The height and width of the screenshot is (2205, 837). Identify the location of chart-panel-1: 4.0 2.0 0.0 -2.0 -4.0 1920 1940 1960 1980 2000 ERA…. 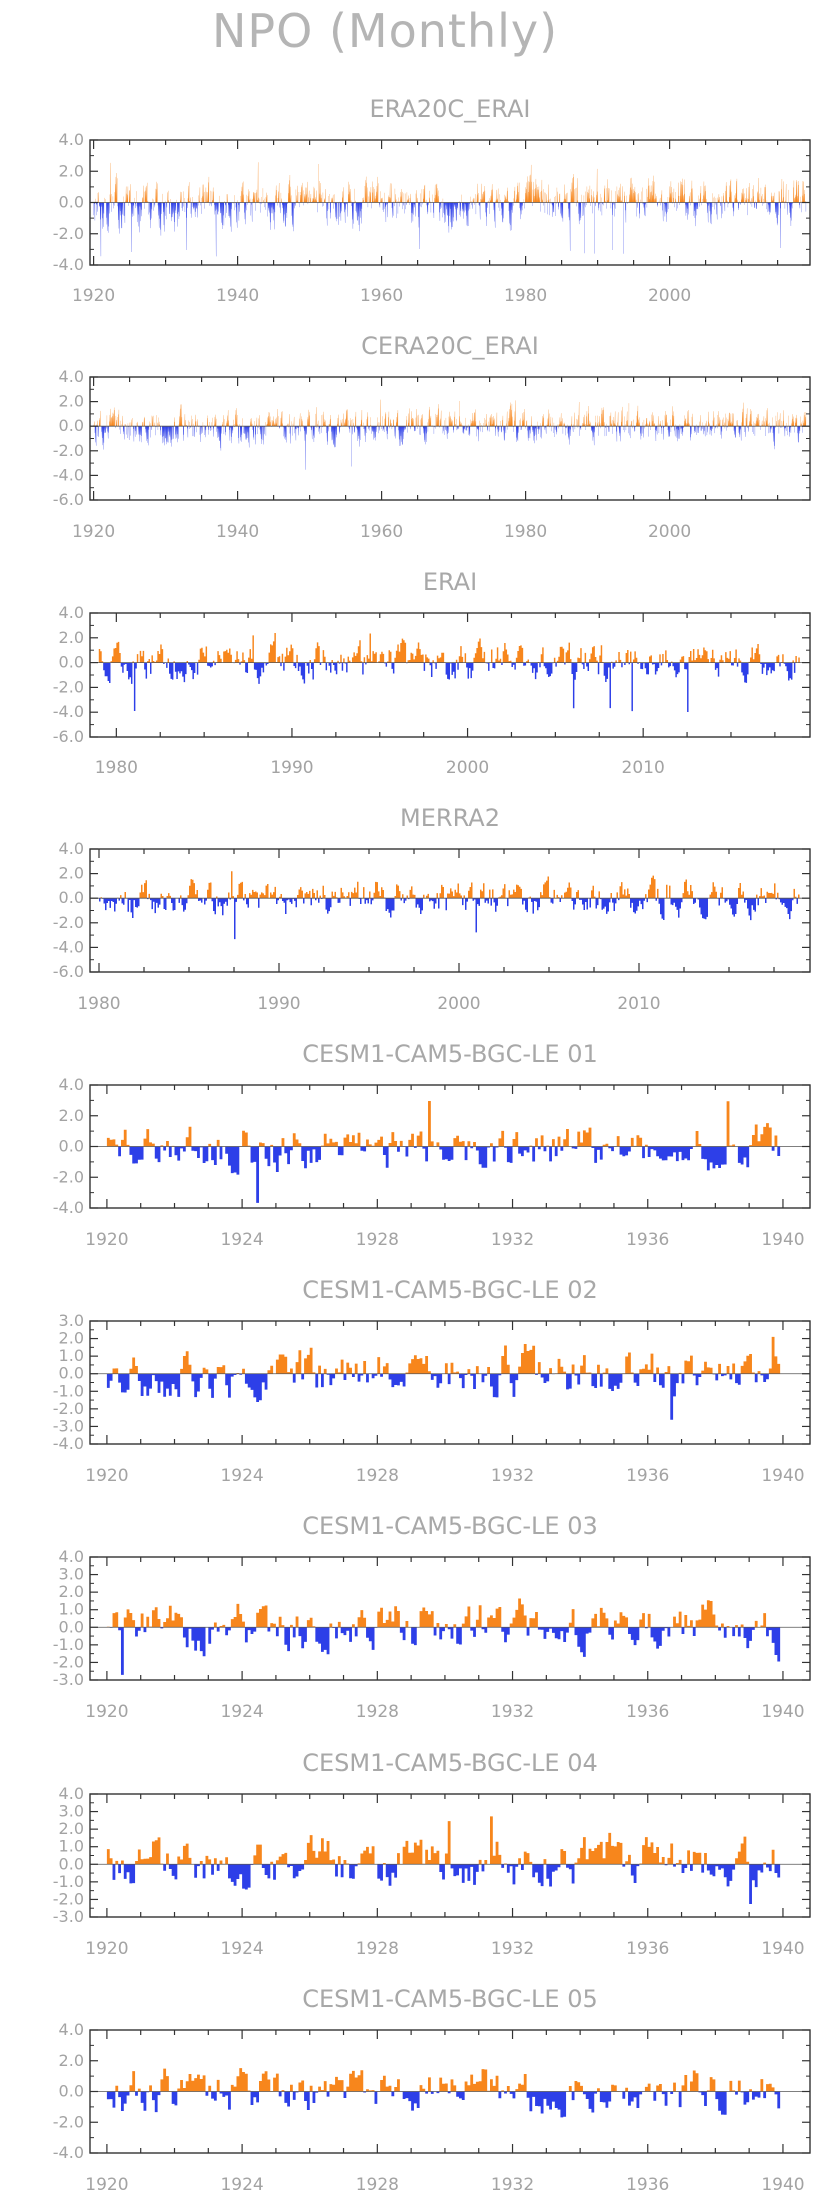
(432, 200).